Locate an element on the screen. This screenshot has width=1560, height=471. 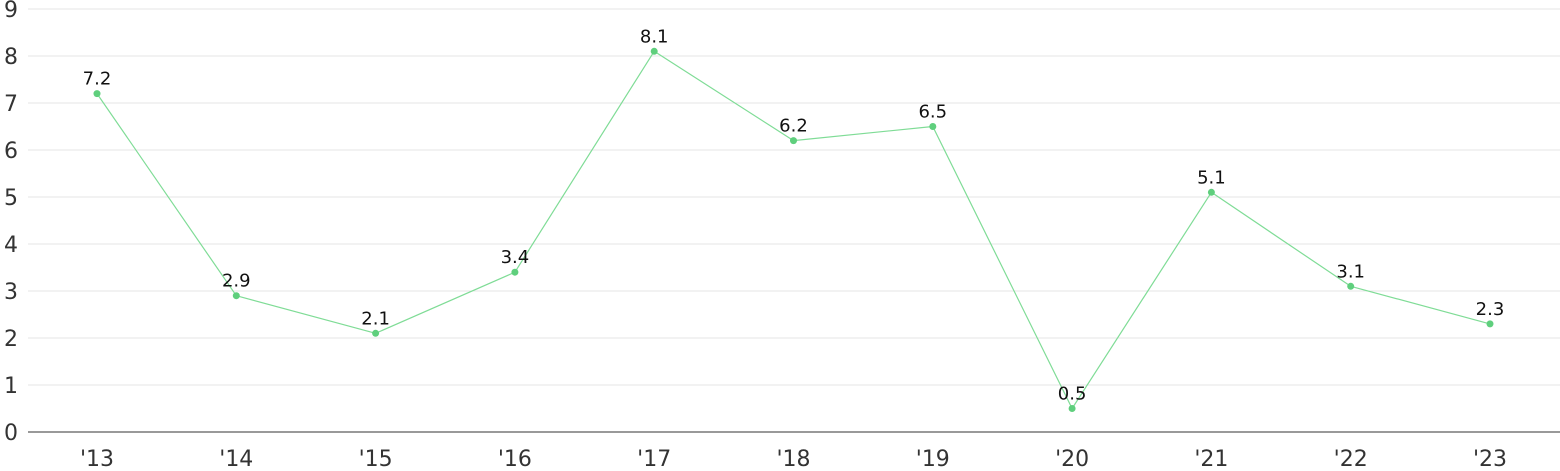
data-label: 2.3 is located at coordinates (1490, 309).